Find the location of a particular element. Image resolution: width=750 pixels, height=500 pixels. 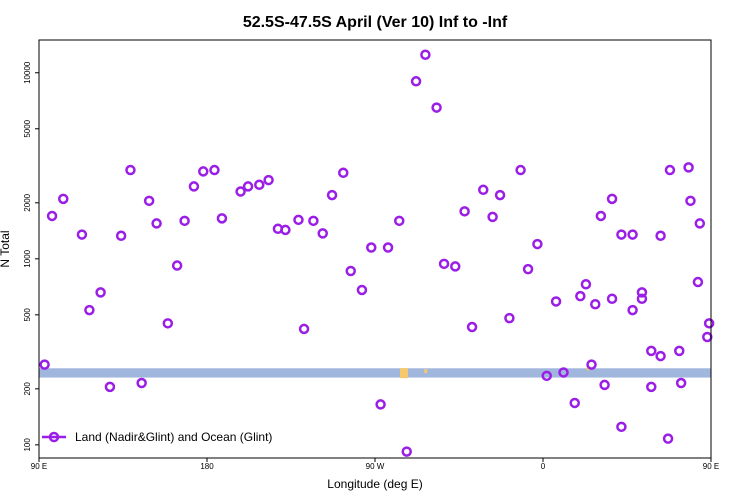

data-band is located at coordinates (375, 373).